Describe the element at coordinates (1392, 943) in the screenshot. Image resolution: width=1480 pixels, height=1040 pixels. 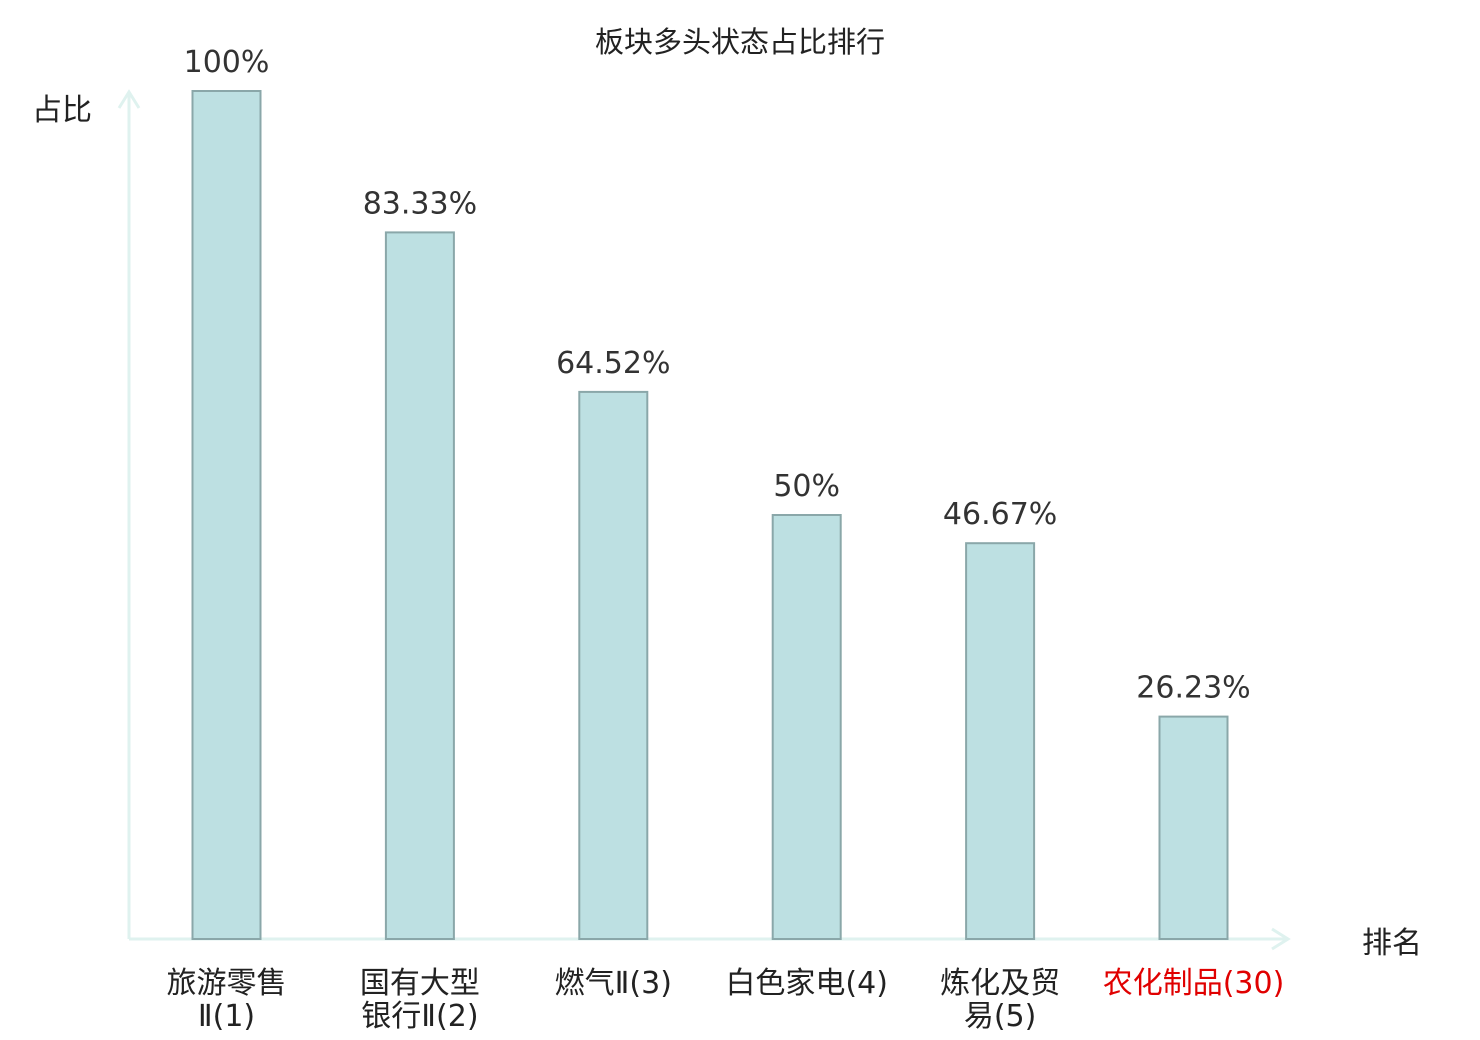
I see `x-axis-label: 排名` at that location.